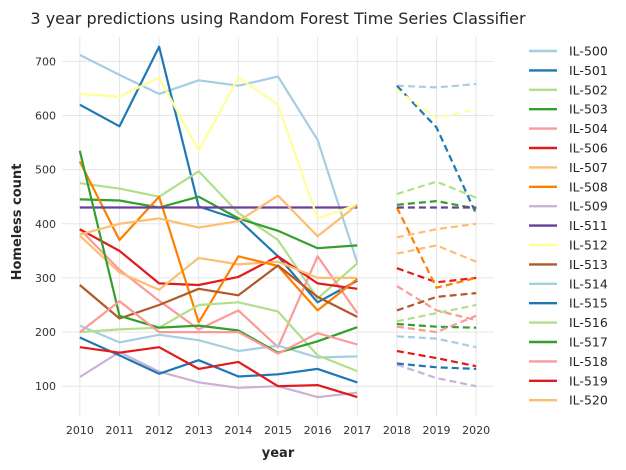 The width and height of the screenshot is (626, 470). I want to click on legend-entry-label: IL-520, so click(588, 400).